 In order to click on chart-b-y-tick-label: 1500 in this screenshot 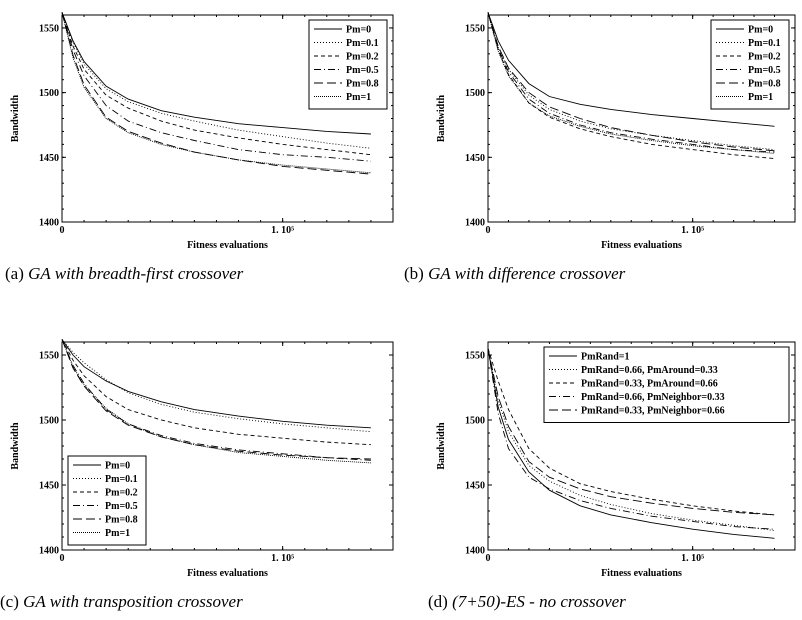, I will do `click(475, 93)`.